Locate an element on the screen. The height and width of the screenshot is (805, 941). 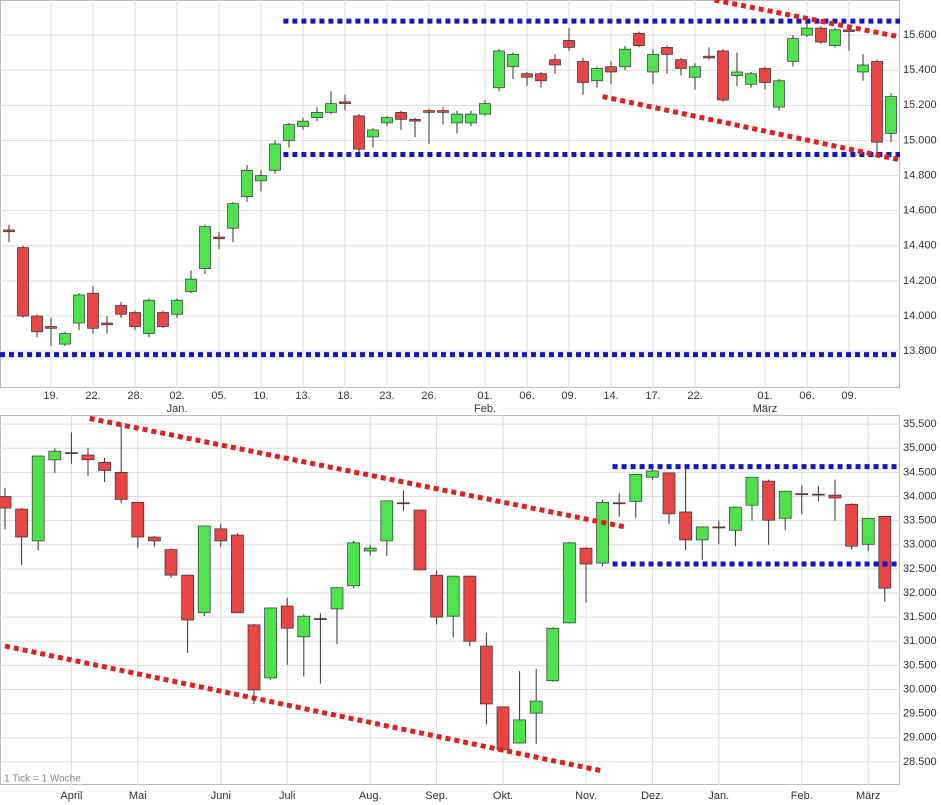
x-tick-label: 13. is located at coordinates (302, 396).